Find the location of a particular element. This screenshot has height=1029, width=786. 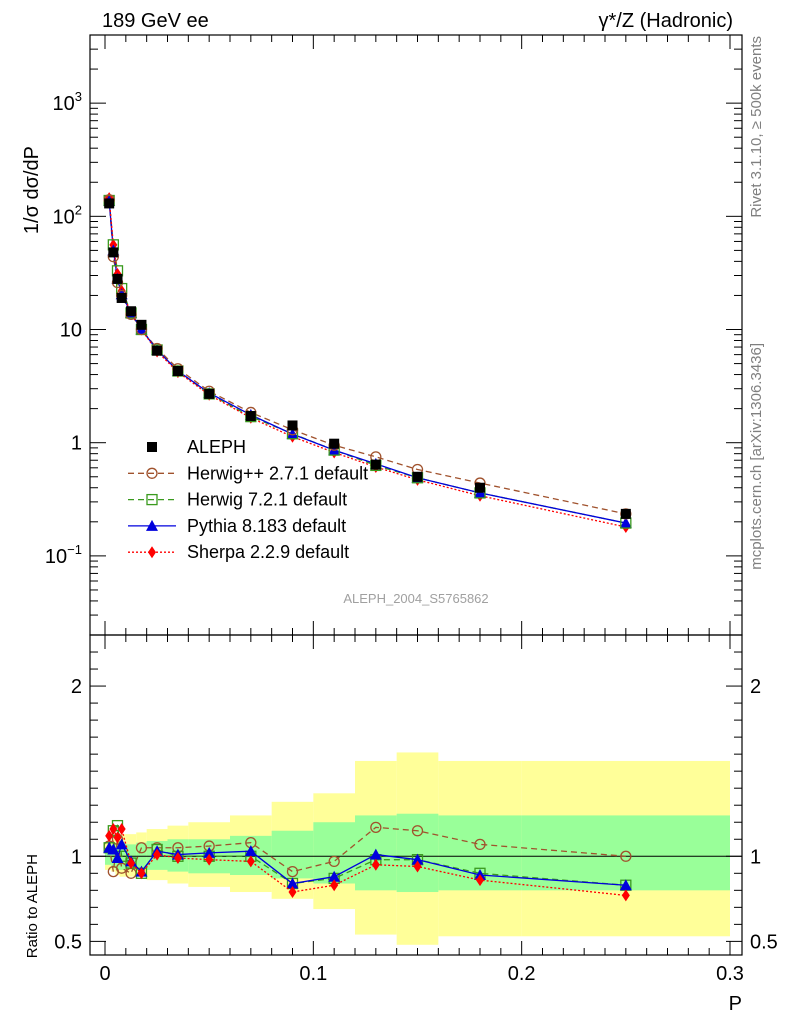

ratio-y-tick-label-right: 0.5 is located at coordinates (764, 942).